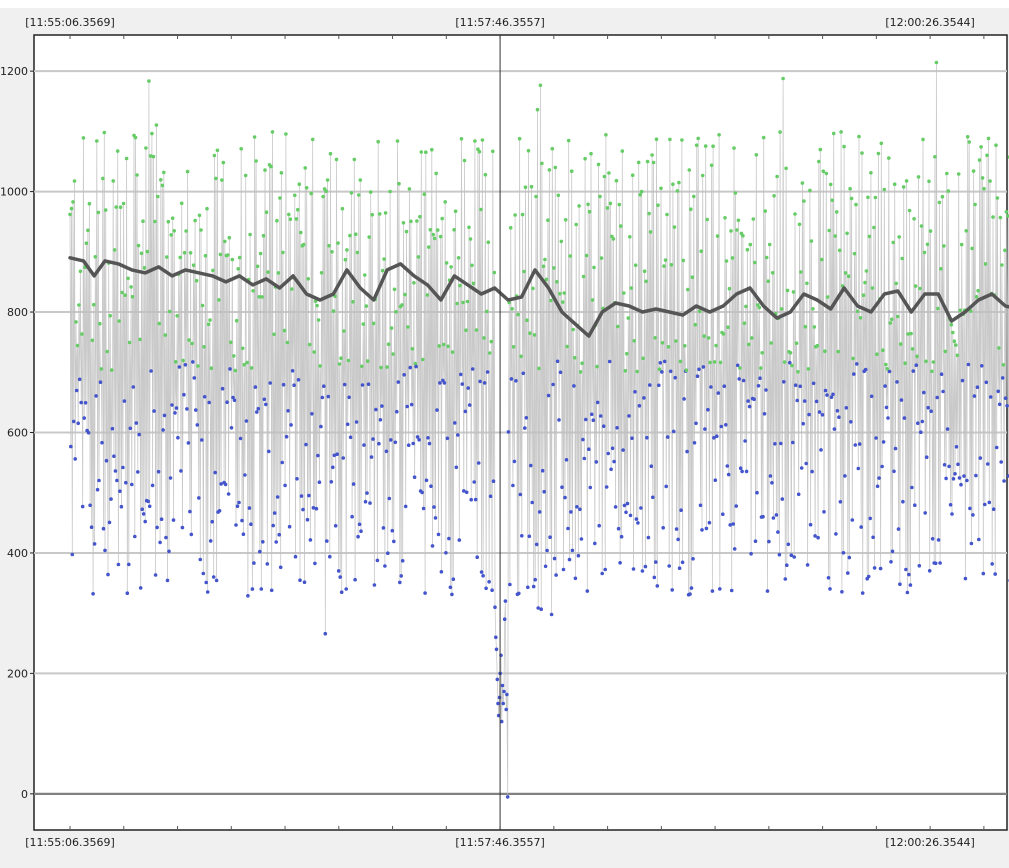  What do you see at coordinates (499, 22) in the screenshot?
I see `x-top-label: [11:57:46.3557]` at bounding box center [499, 22].